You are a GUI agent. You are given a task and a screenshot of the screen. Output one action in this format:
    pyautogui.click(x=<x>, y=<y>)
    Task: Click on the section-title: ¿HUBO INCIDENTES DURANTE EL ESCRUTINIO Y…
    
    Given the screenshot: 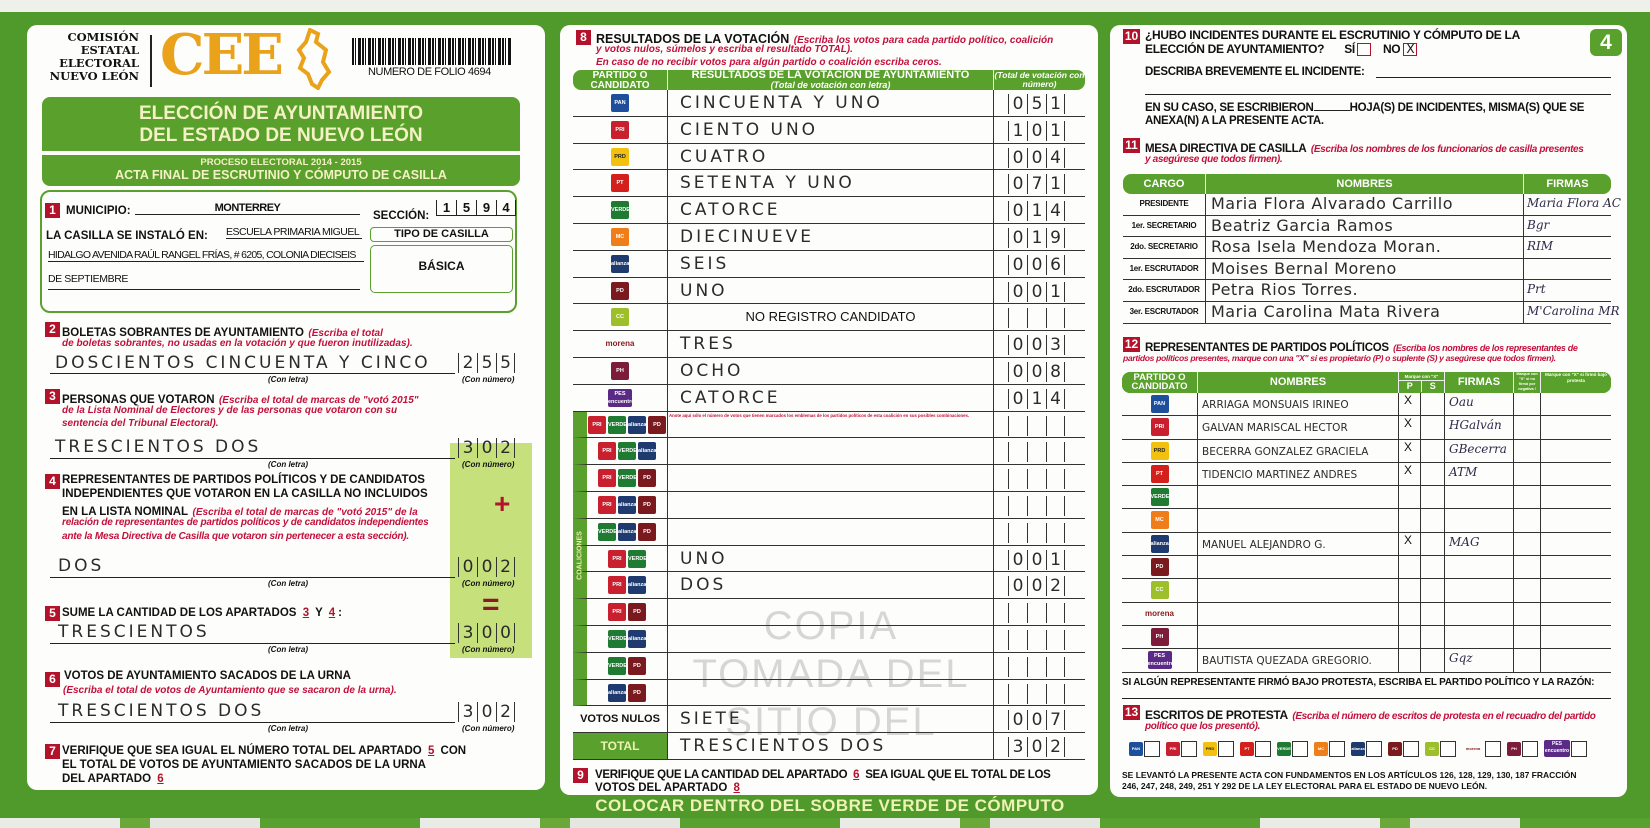 What is the action you would take?
    pyautogui.click(x=1332, y=35)
    